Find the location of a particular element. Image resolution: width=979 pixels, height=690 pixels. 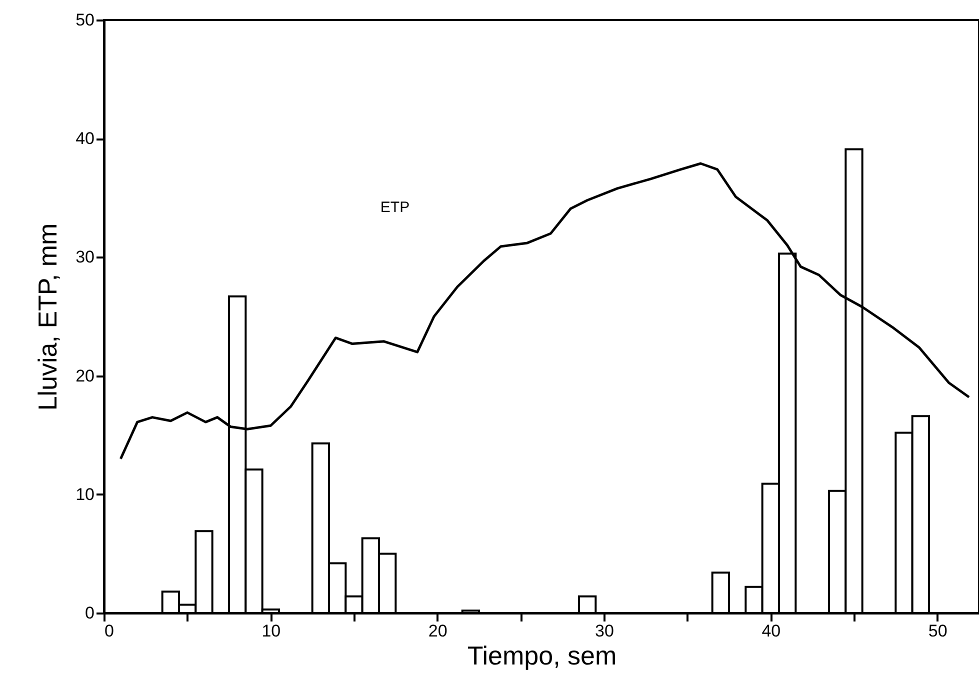

y-tick-label: 20 is located at coordinates (85, 376).